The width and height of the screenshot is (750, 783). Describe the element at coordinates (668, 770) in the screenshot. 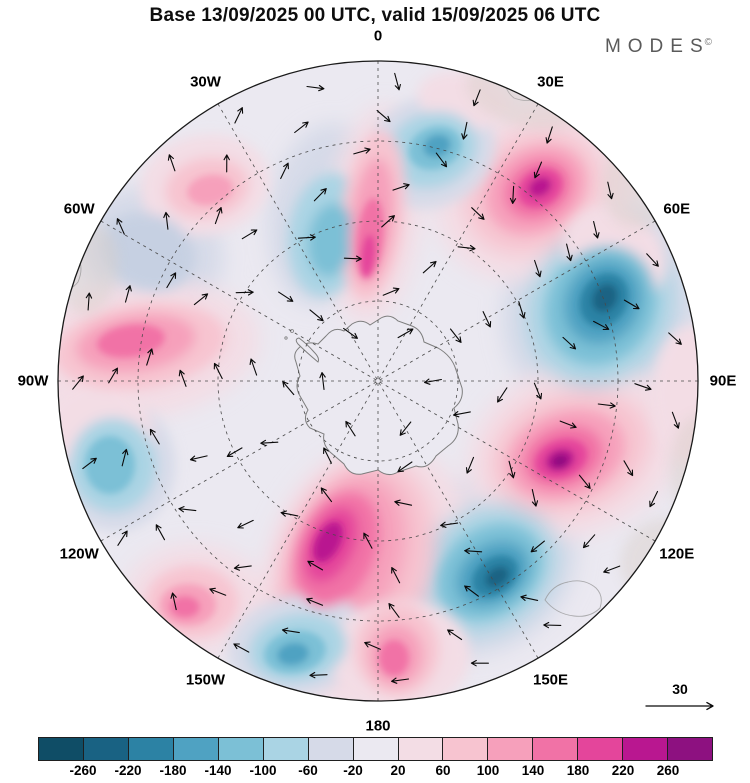

I see `colorbar-label-260: 260` at that location.